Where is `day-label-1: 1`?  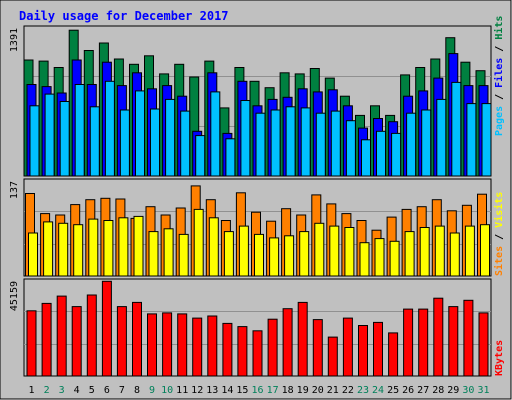 day-label-1: 1 is located at coordinates (31, 390).